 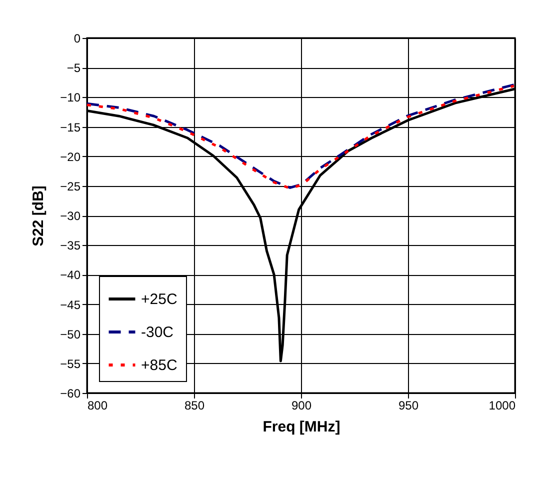 What do you see at coordinates (157, 332) in the screenshot?
I see `legend-label: -30C` at bounding box center [157, 332].